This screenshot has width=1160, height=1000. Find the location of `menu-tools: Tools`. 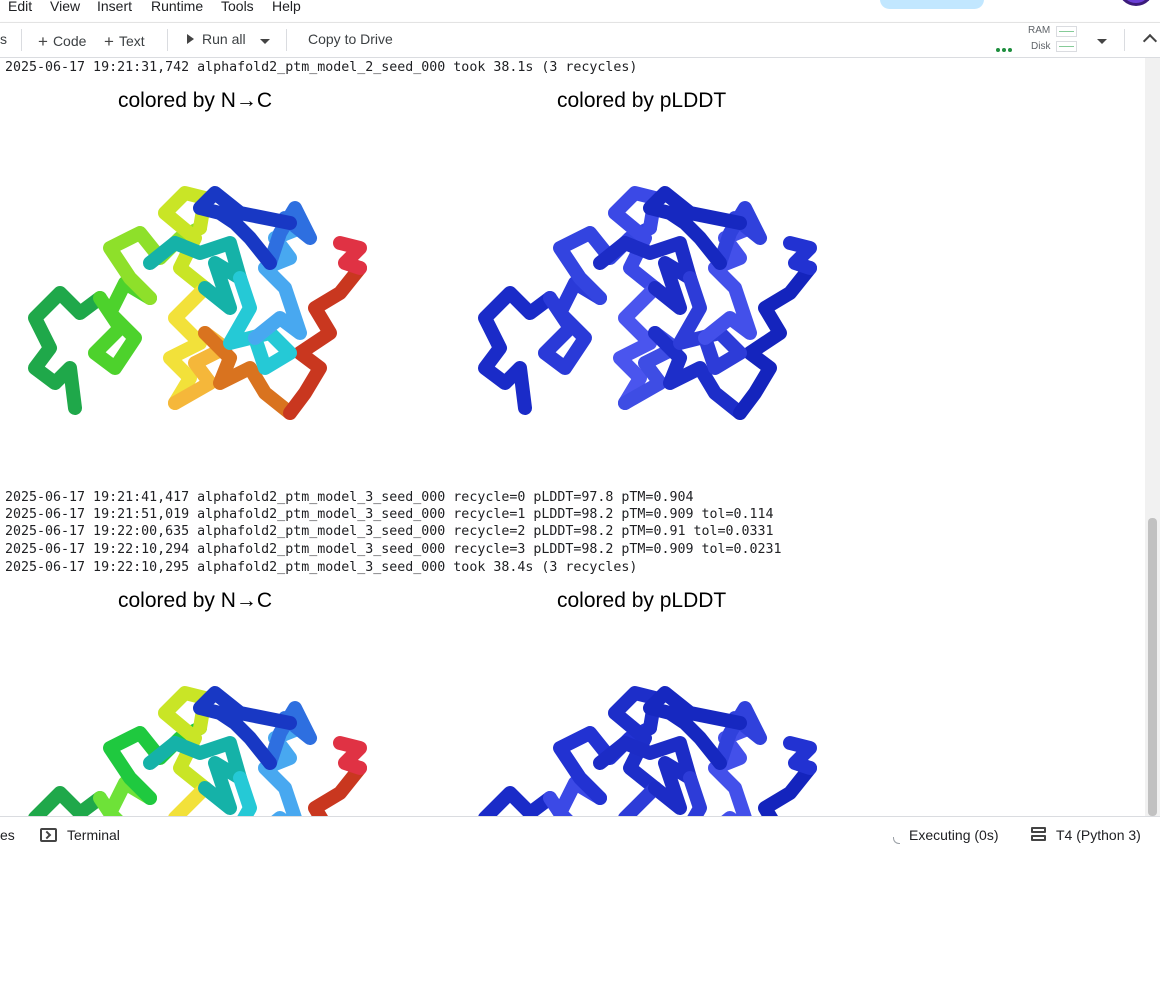

menu-tools: Tools is located at coordinates (237, 7).